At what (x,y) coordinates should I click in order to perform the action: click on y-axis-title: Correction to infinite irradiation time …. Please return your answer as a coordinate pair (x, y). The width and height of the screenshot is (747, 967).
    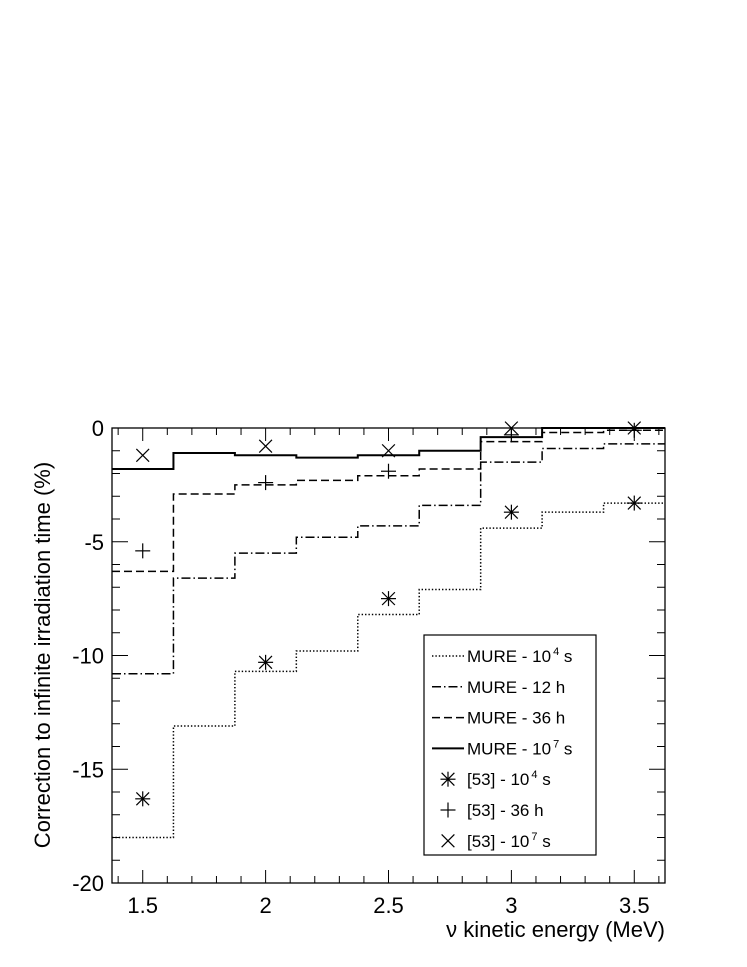
    Looking at the image, I should click on (42, 655).